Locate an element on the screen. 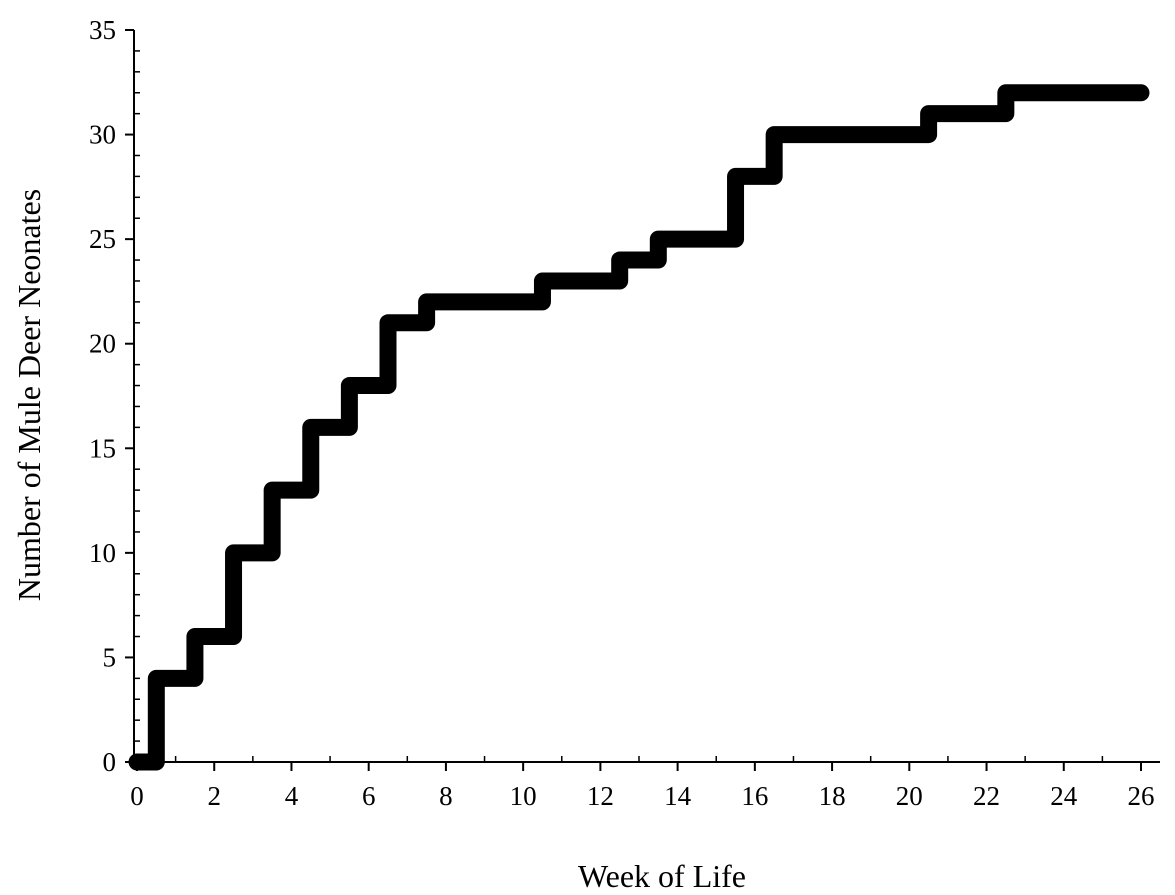  x-tick-label: 18 is located at coordinates (832, 796).